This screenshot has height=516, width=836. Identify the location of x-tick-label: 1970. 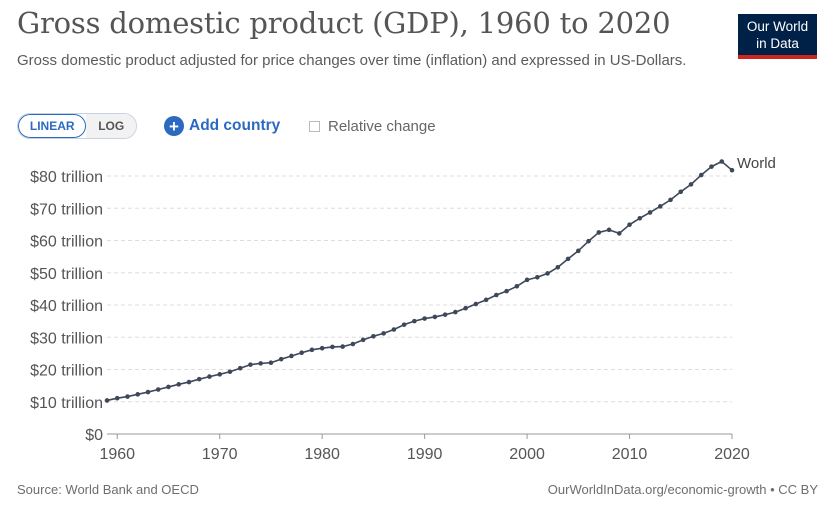
(220, 454).